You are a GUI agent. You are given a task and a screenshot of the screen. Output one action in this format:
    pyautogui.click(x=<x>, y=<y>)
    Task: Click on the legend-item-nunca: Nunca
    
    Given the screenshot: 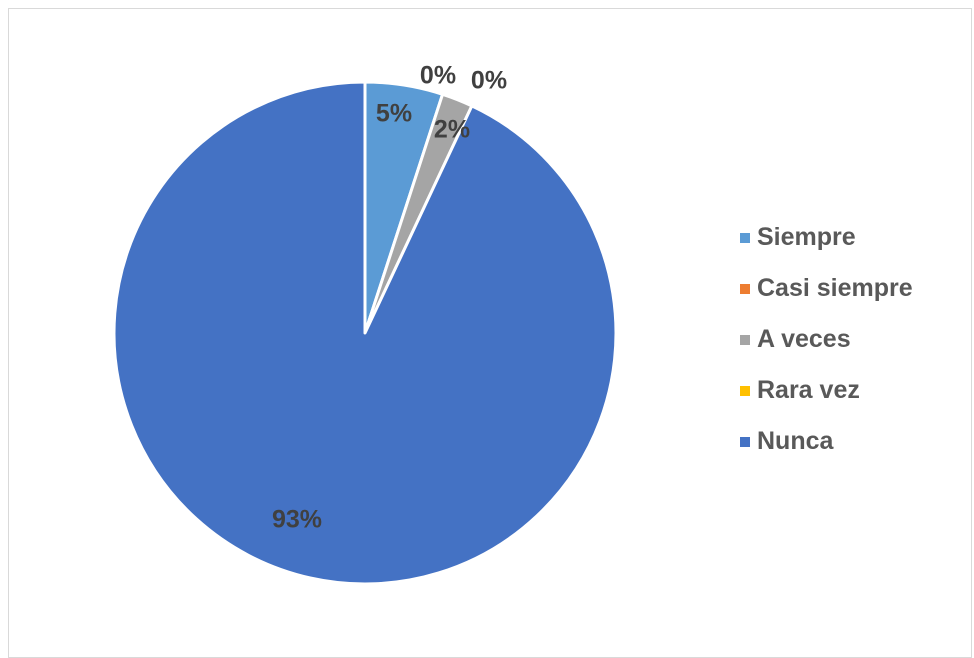 What is the action you would take?
    pyautogui.click(x=826, y=441)
    